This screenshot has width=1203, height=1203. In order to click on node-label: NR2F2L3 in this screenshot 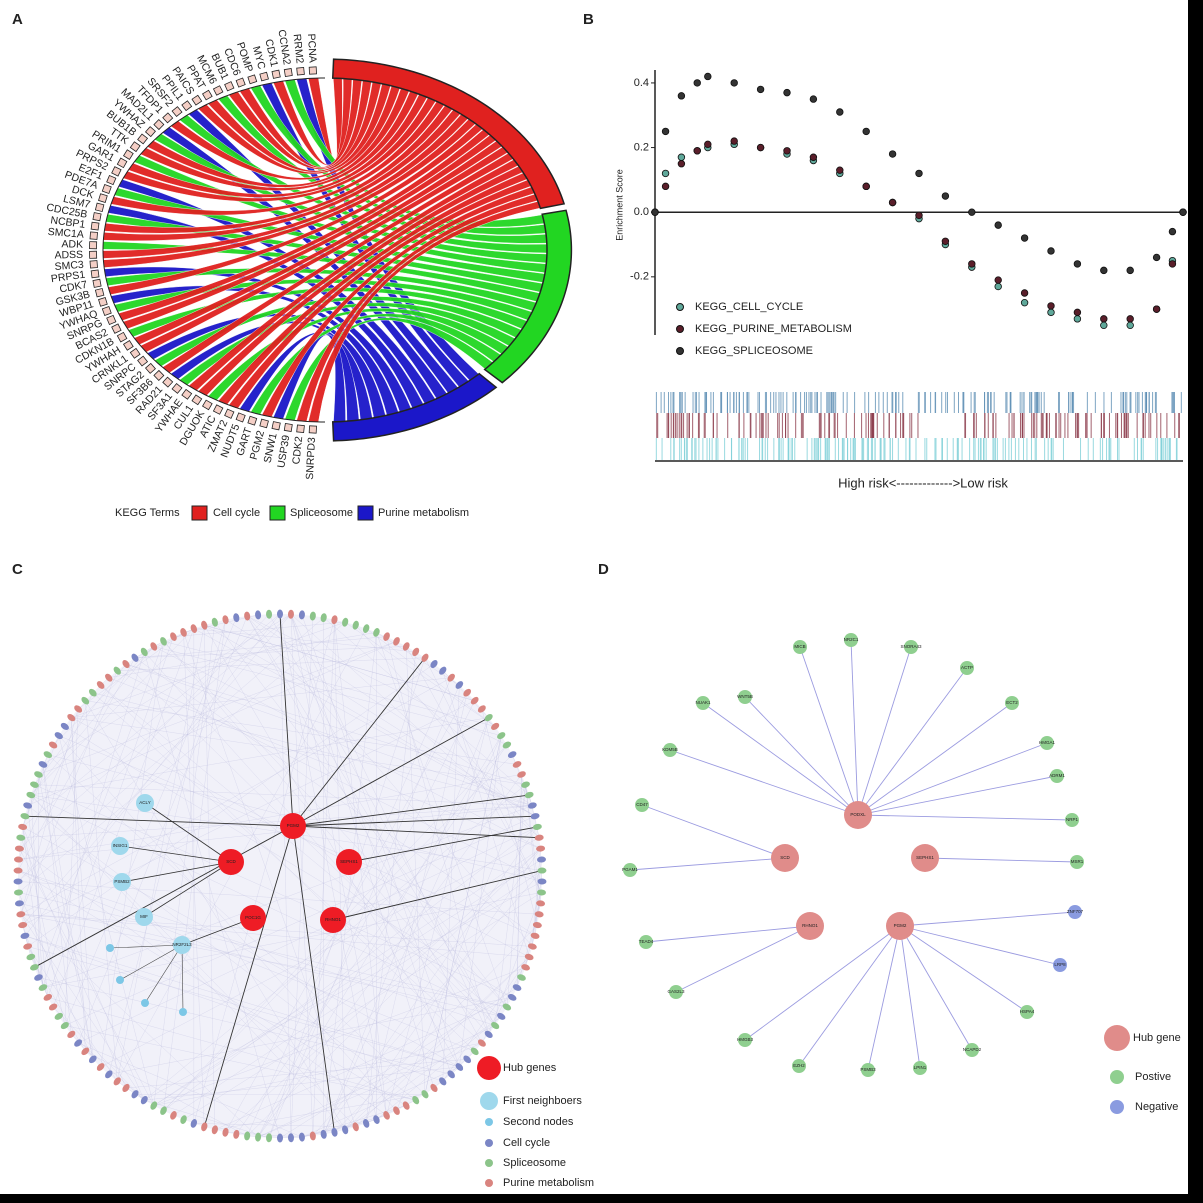, I will do `click(182, 944)`.